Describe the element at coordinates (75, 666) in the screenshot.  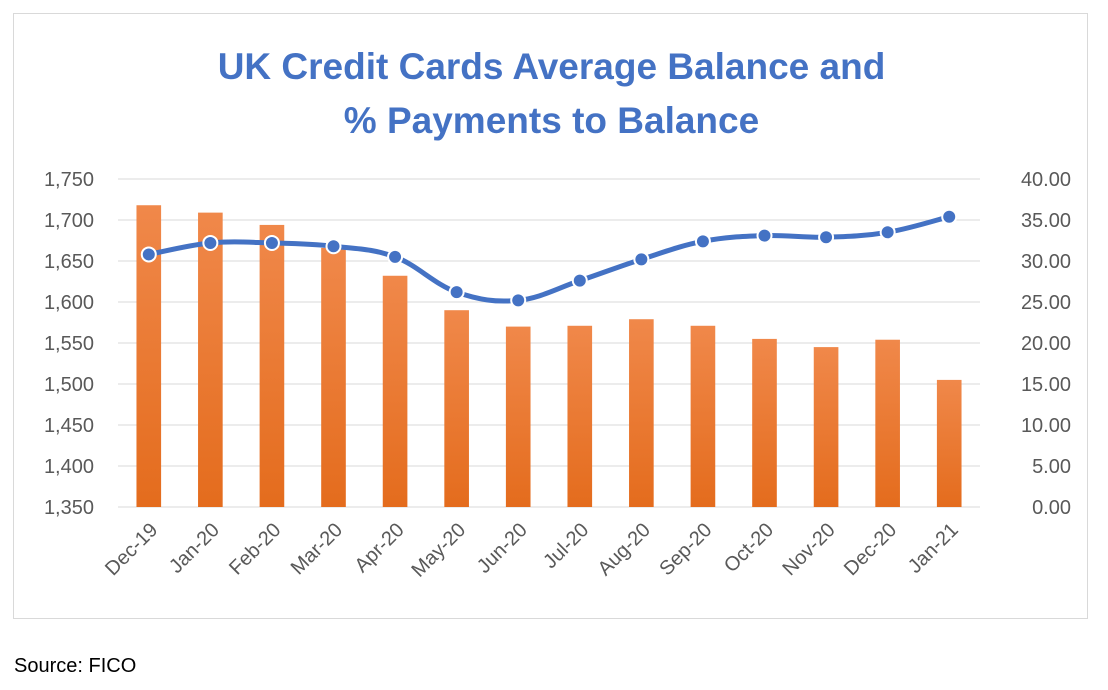
I see `source-note: Source: FICO` at that location.